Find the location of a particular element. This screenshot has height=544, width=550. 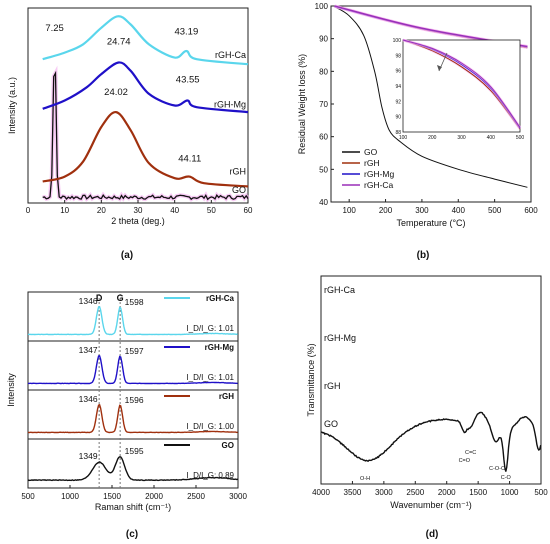

x-tick-label: 10 is located at coordinates (64, 210).